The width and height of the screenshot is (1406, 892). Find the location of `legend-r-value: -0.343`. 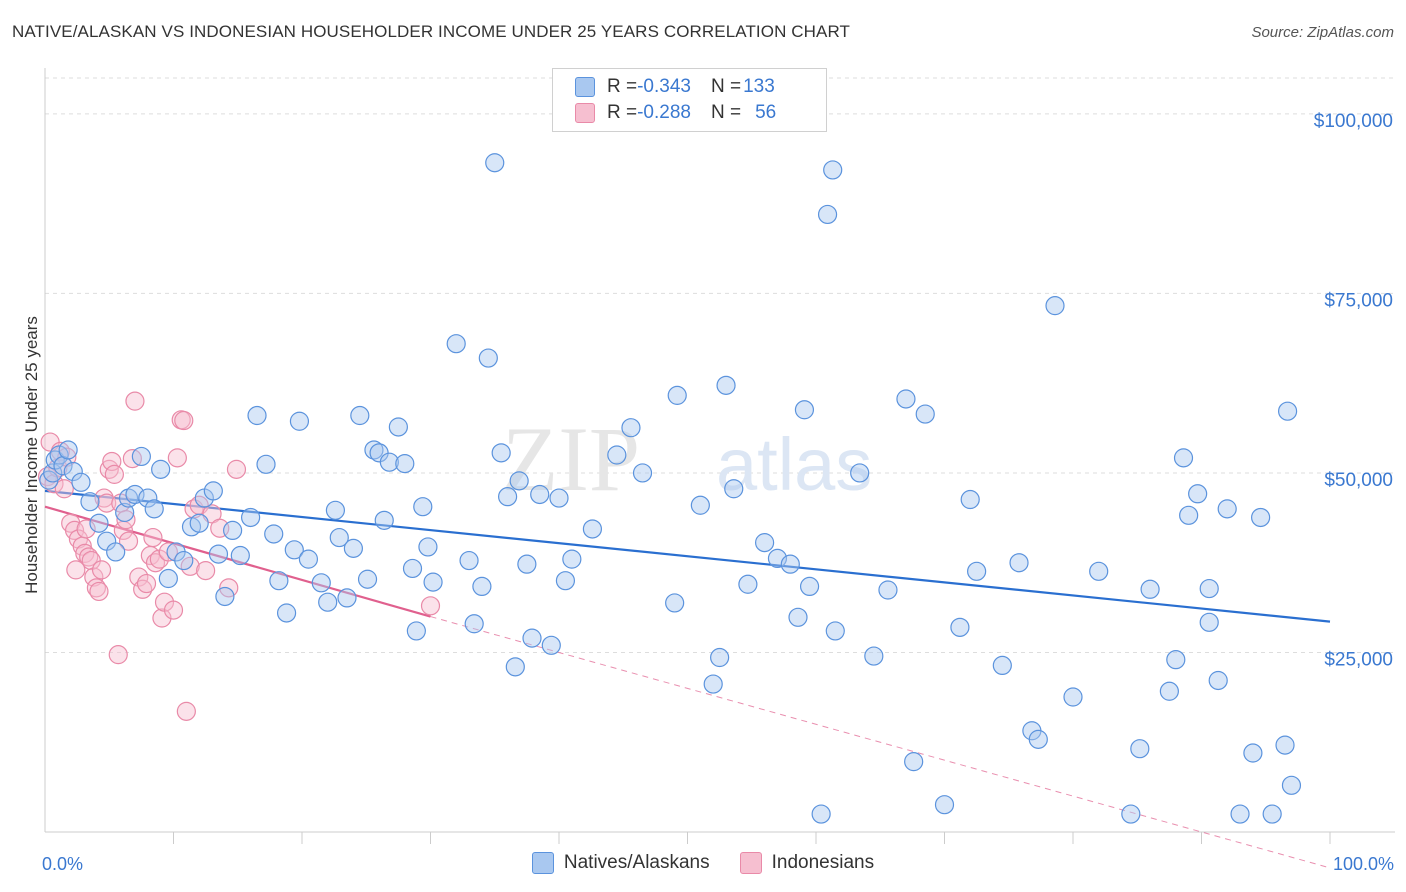

legend-r-value: -0.343 is located at coordinates (664, 86).